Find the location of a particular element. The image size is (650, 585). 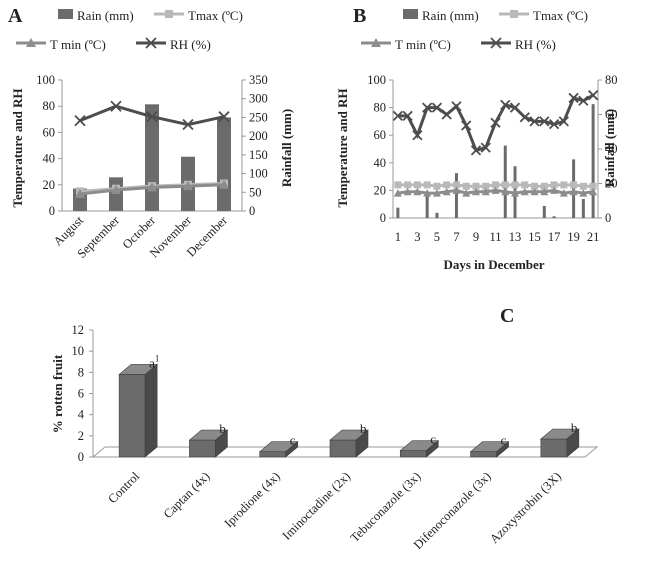

legend-rh-label: RH (%) is located at coordinates (535, 44).